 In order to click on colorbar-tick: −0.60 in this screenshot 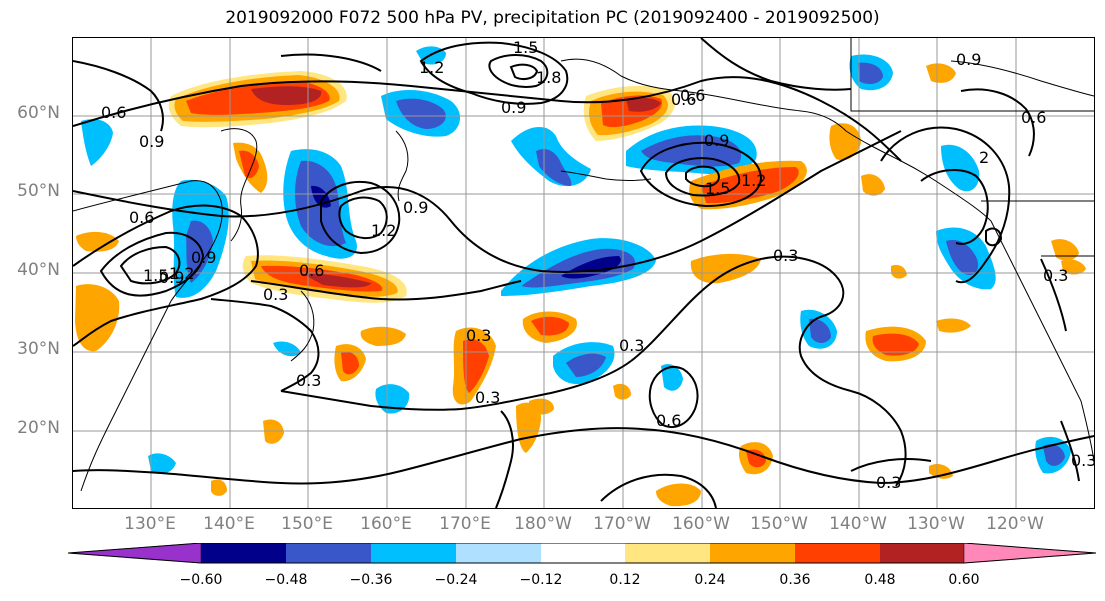, I will do `click(201, 580)`.